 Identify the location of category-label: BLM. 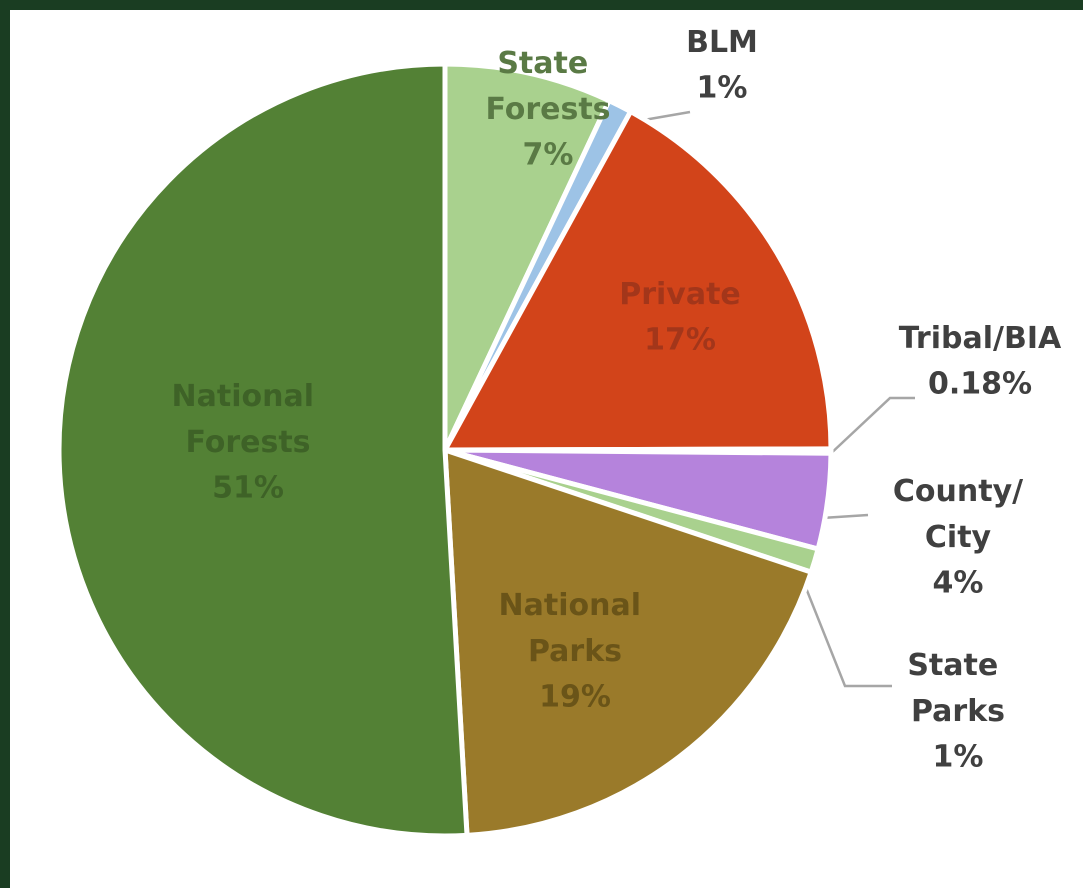
(722, 42).